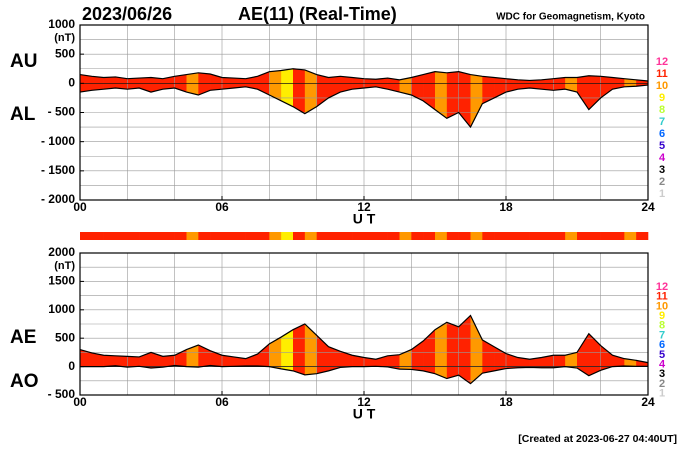 The height and width of the screenshot is (450, 700). I want to click on y-tick-label: - 1500, so click(58, 170).